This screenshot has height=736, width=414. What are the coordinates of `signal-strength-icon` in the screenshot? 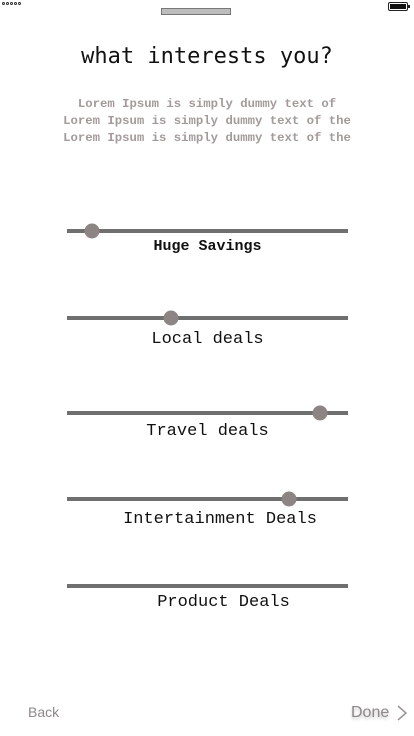 It's located at (11, 3).